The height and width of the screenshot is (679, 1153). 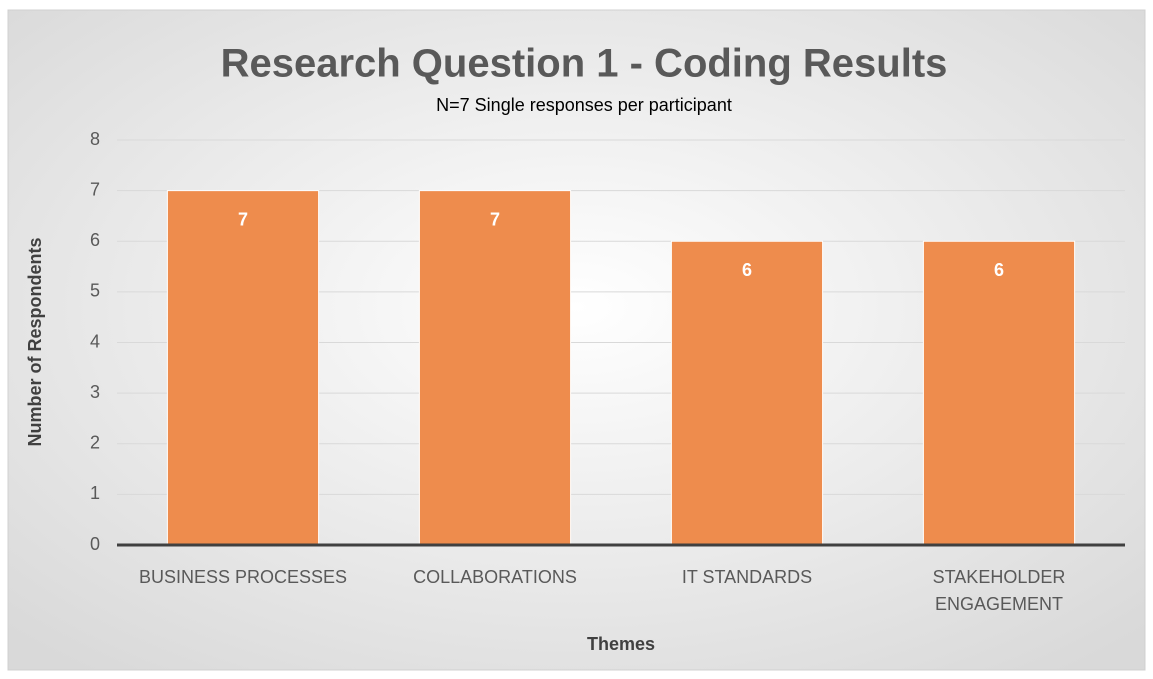 What do you see at coordinates (584, 64) in the screenshot?
I see `chart-title: Research Question 1 - Coding Results` at bounding box center [584, 64].